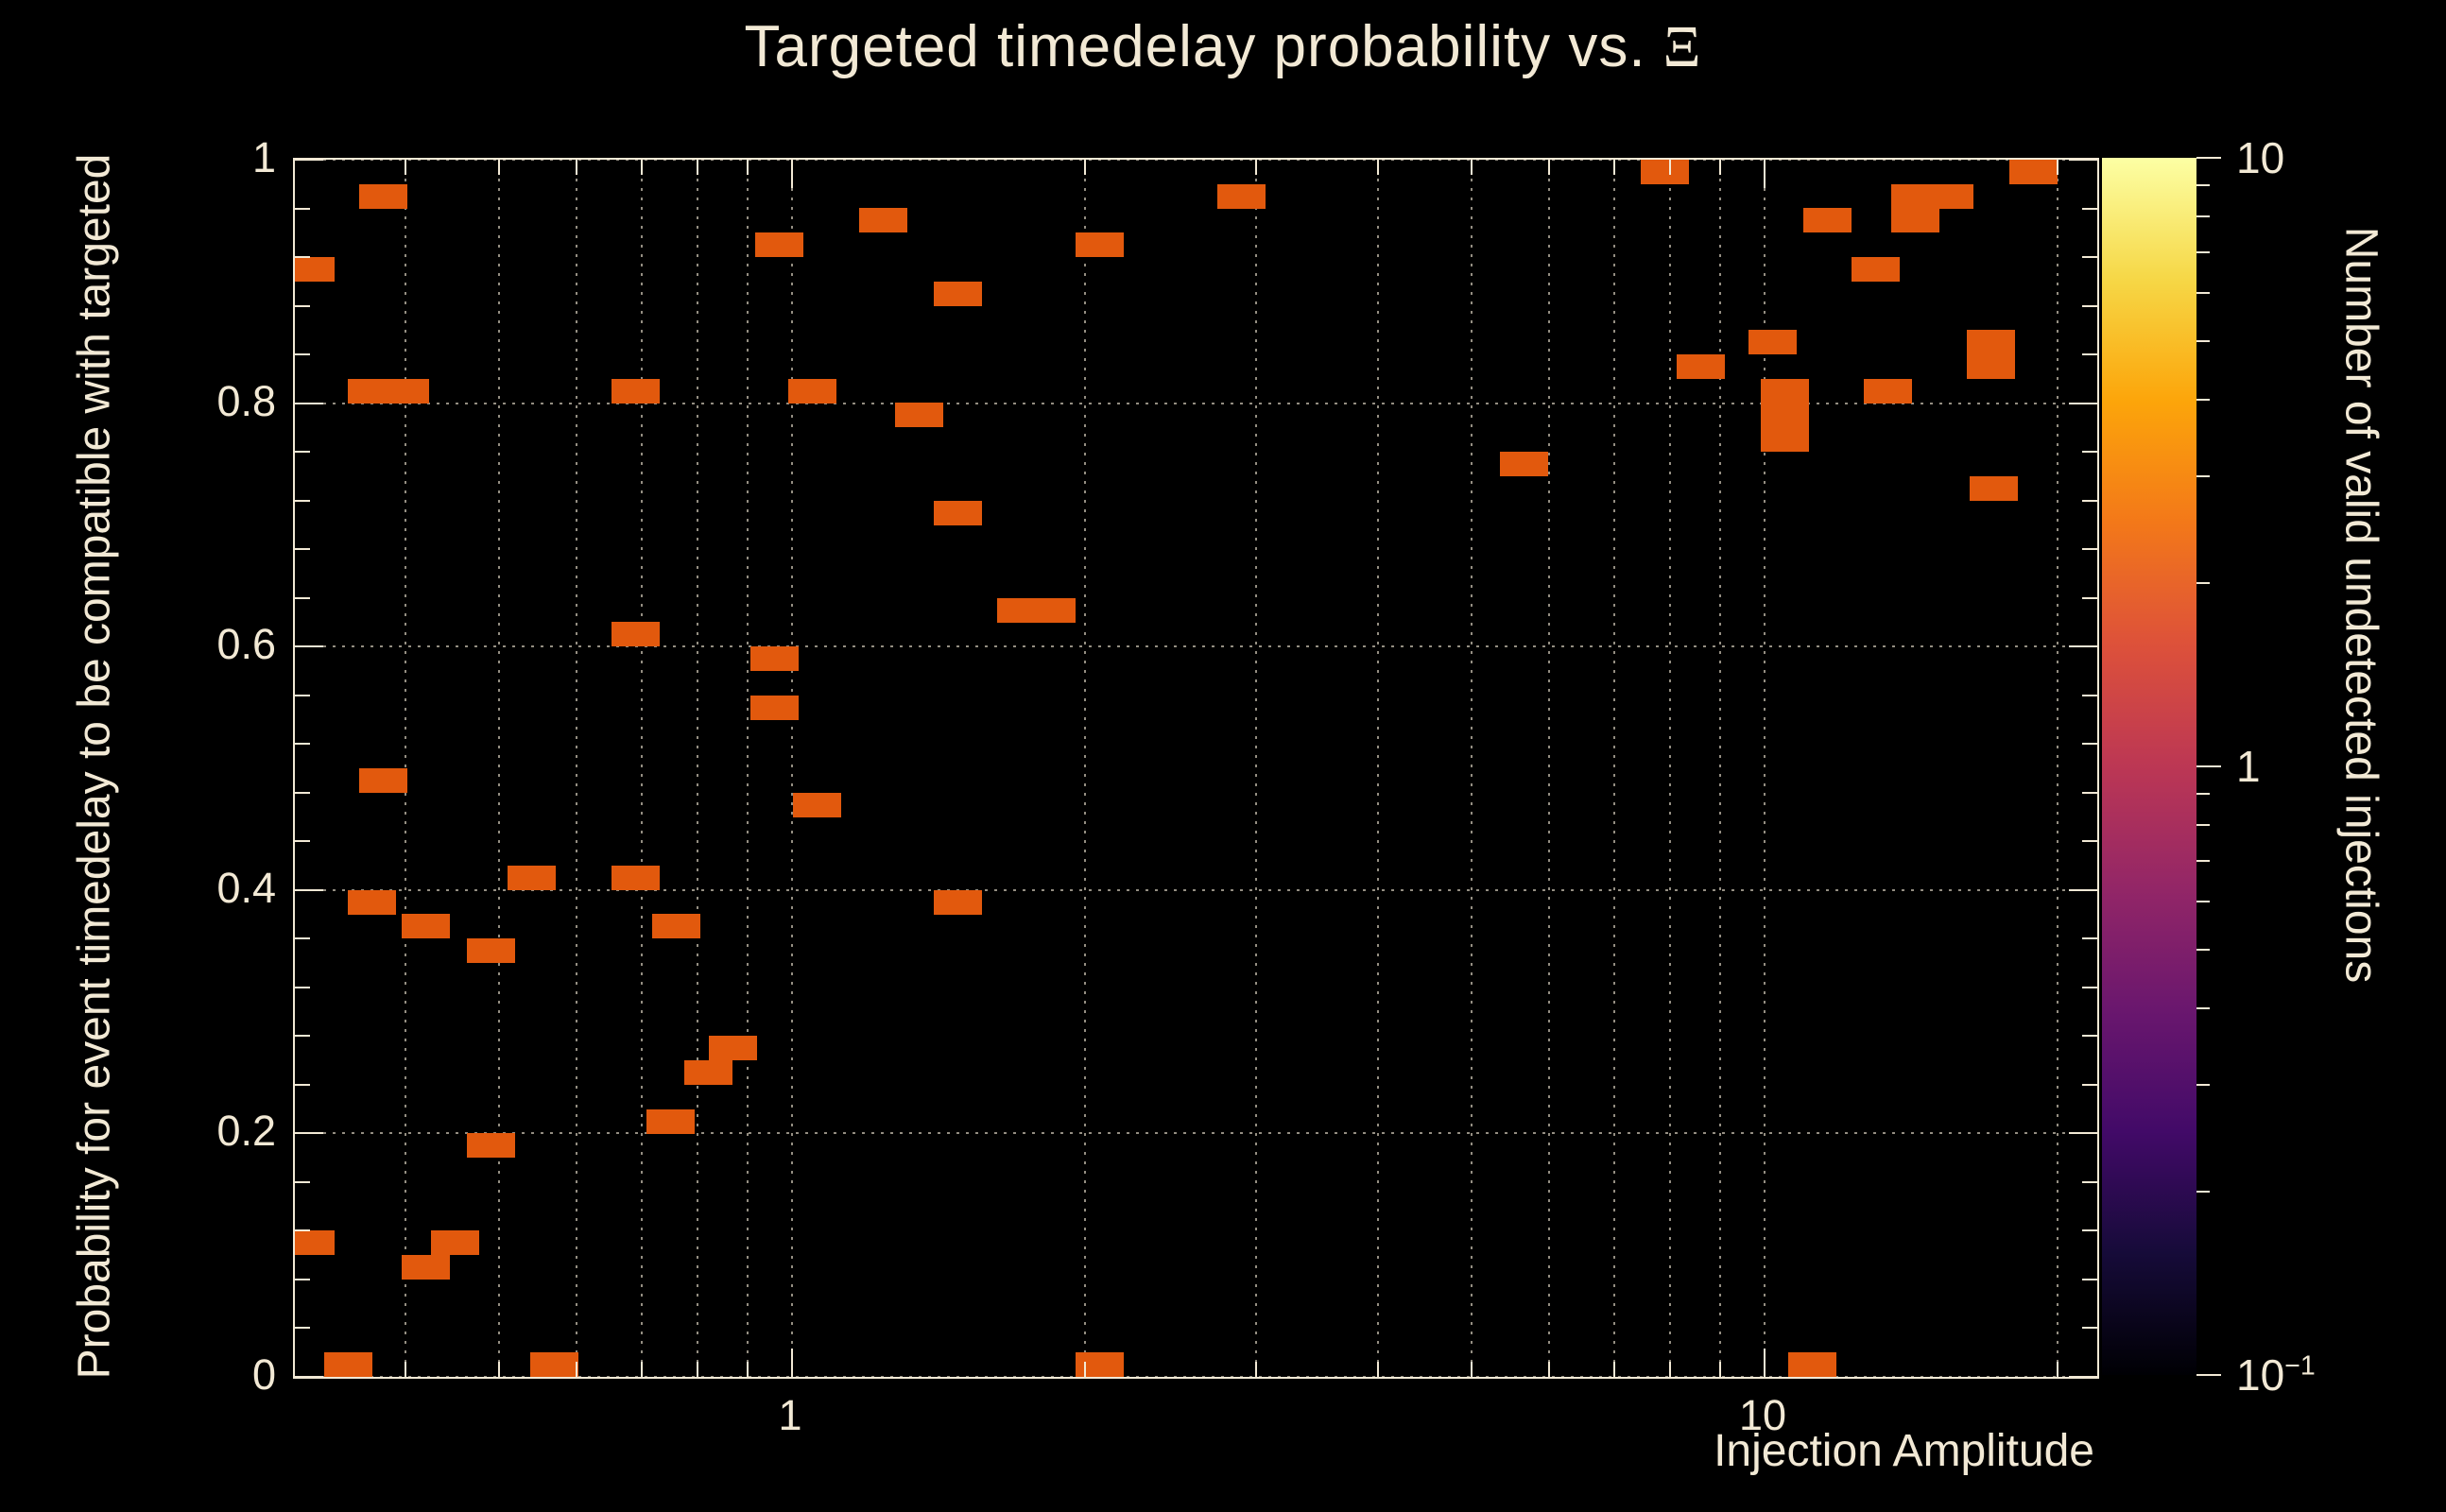 The width and height of the screenshot is (2446, 1512). Describe the element at coordinates (246, 1131) in the screenshot. I see `y-tick-label: 0.2` at that location.